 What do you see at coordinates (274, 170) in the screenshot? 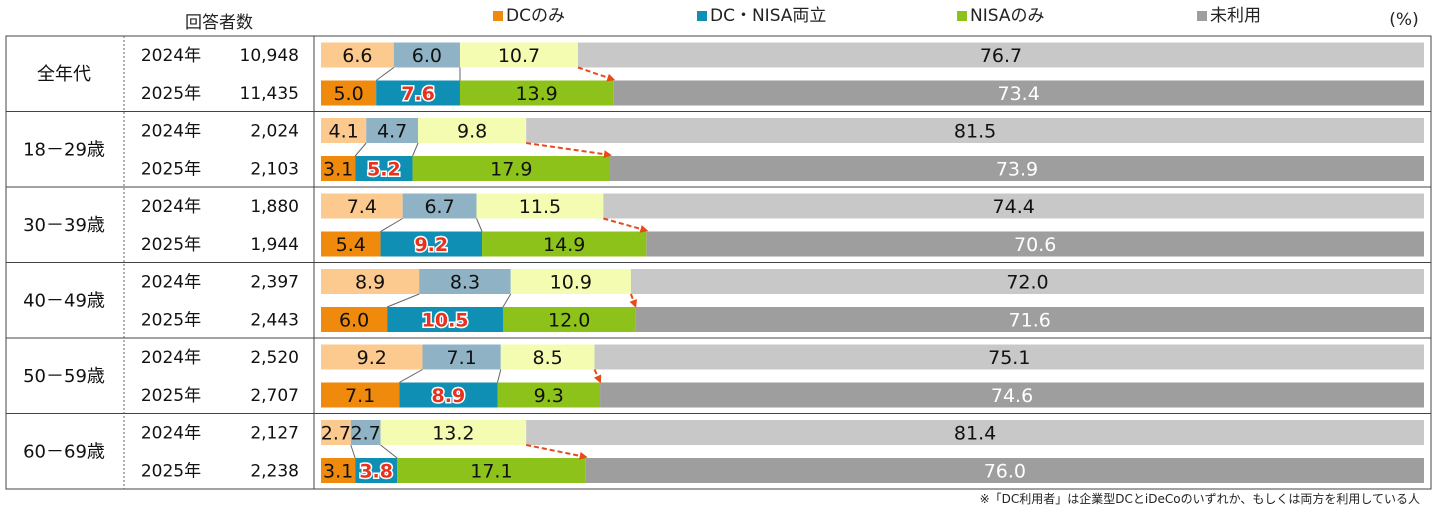
I see `respondent-count: 2,103` at bounding box center [274, 170].